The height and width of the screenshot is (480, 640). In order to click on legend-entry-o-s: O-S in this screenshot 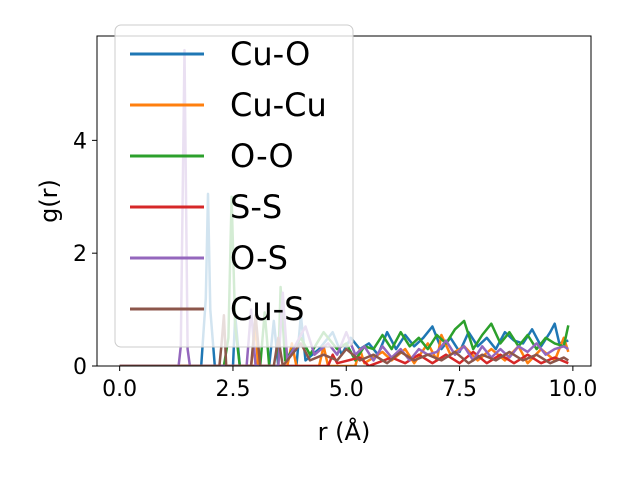, I will do `click(209, 258)`.